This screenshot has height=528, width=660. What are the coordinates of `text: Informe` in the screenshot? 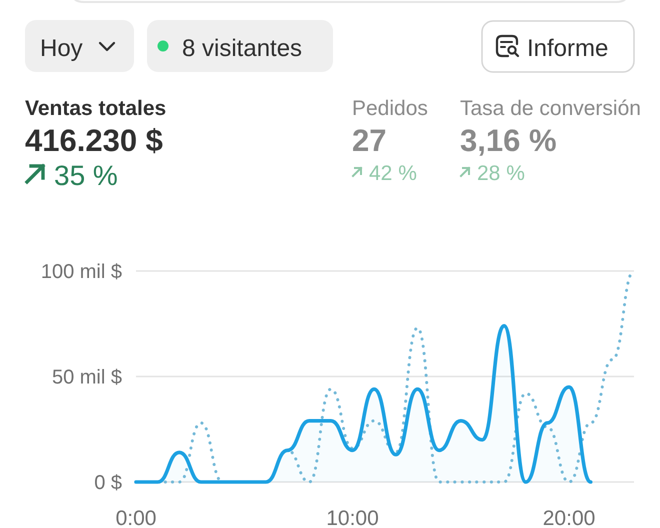 It's located at (567, 48).